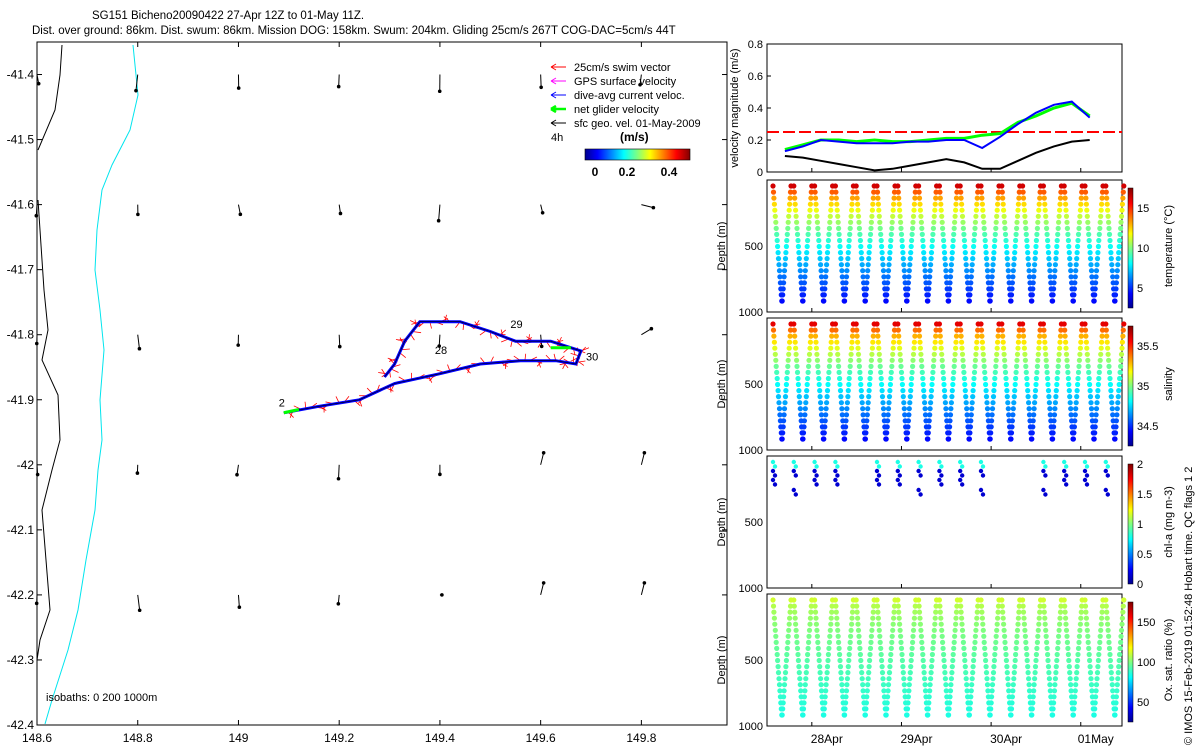 This screenshot has height=750, width=1200. Describe the element at coordinates (137, 82) in the screenshot. I see `geo-vector` at that location.